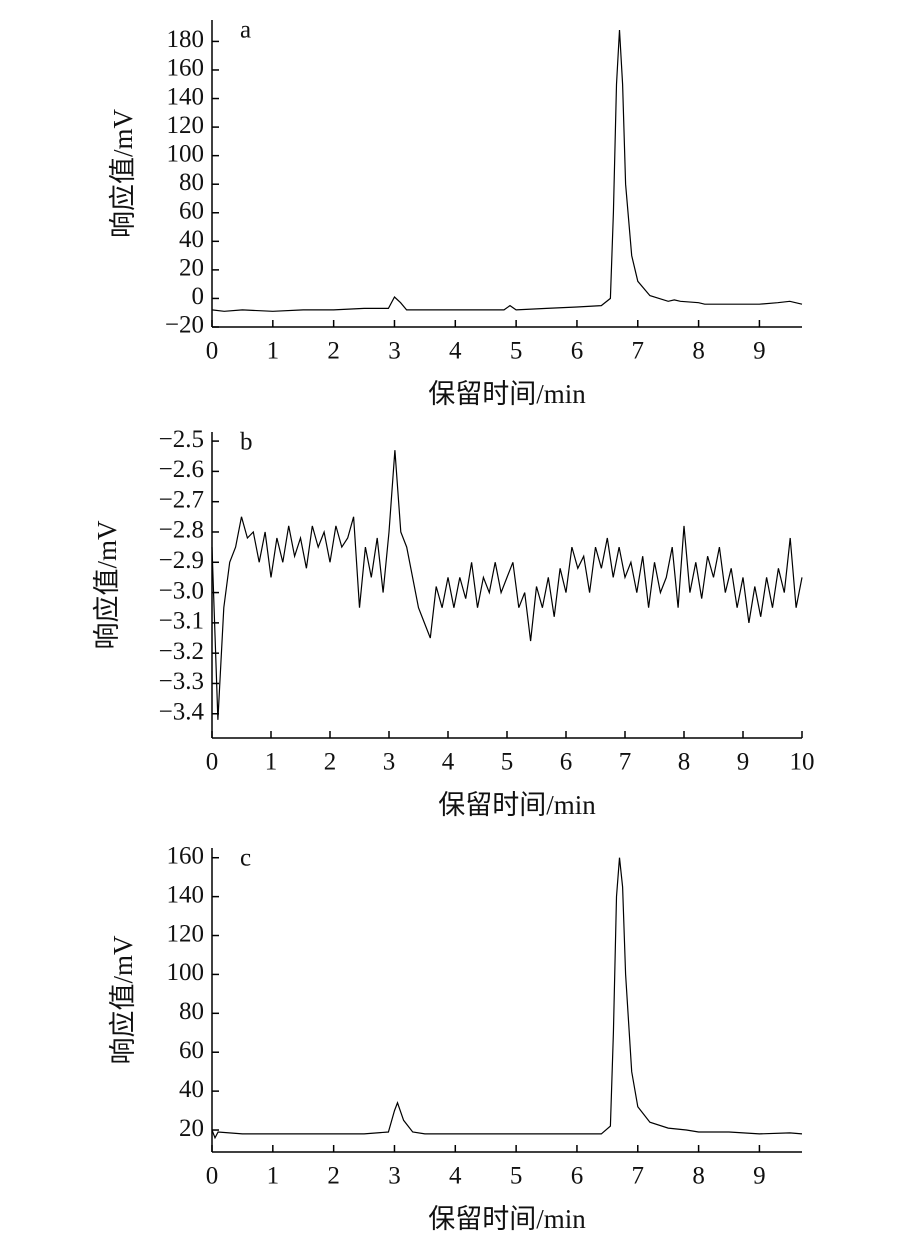  What do you see at coordinates (246, 442) in the screenshot?
I see `panel-label: b` at bounding box center [246, 442].